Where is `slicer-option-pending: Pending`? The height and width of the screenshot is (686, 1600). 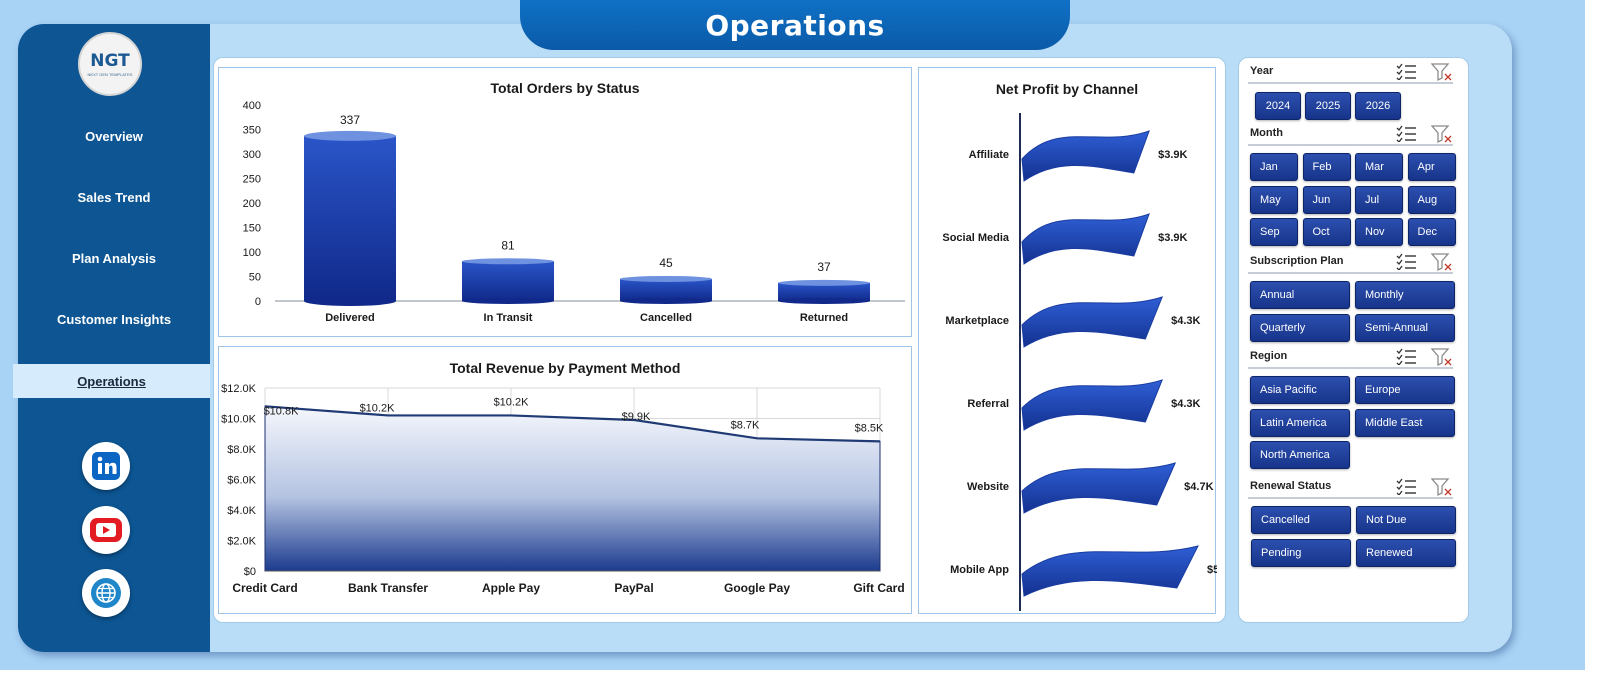
slicer-option-pending: Pending is located at coordinates (1301, 552).